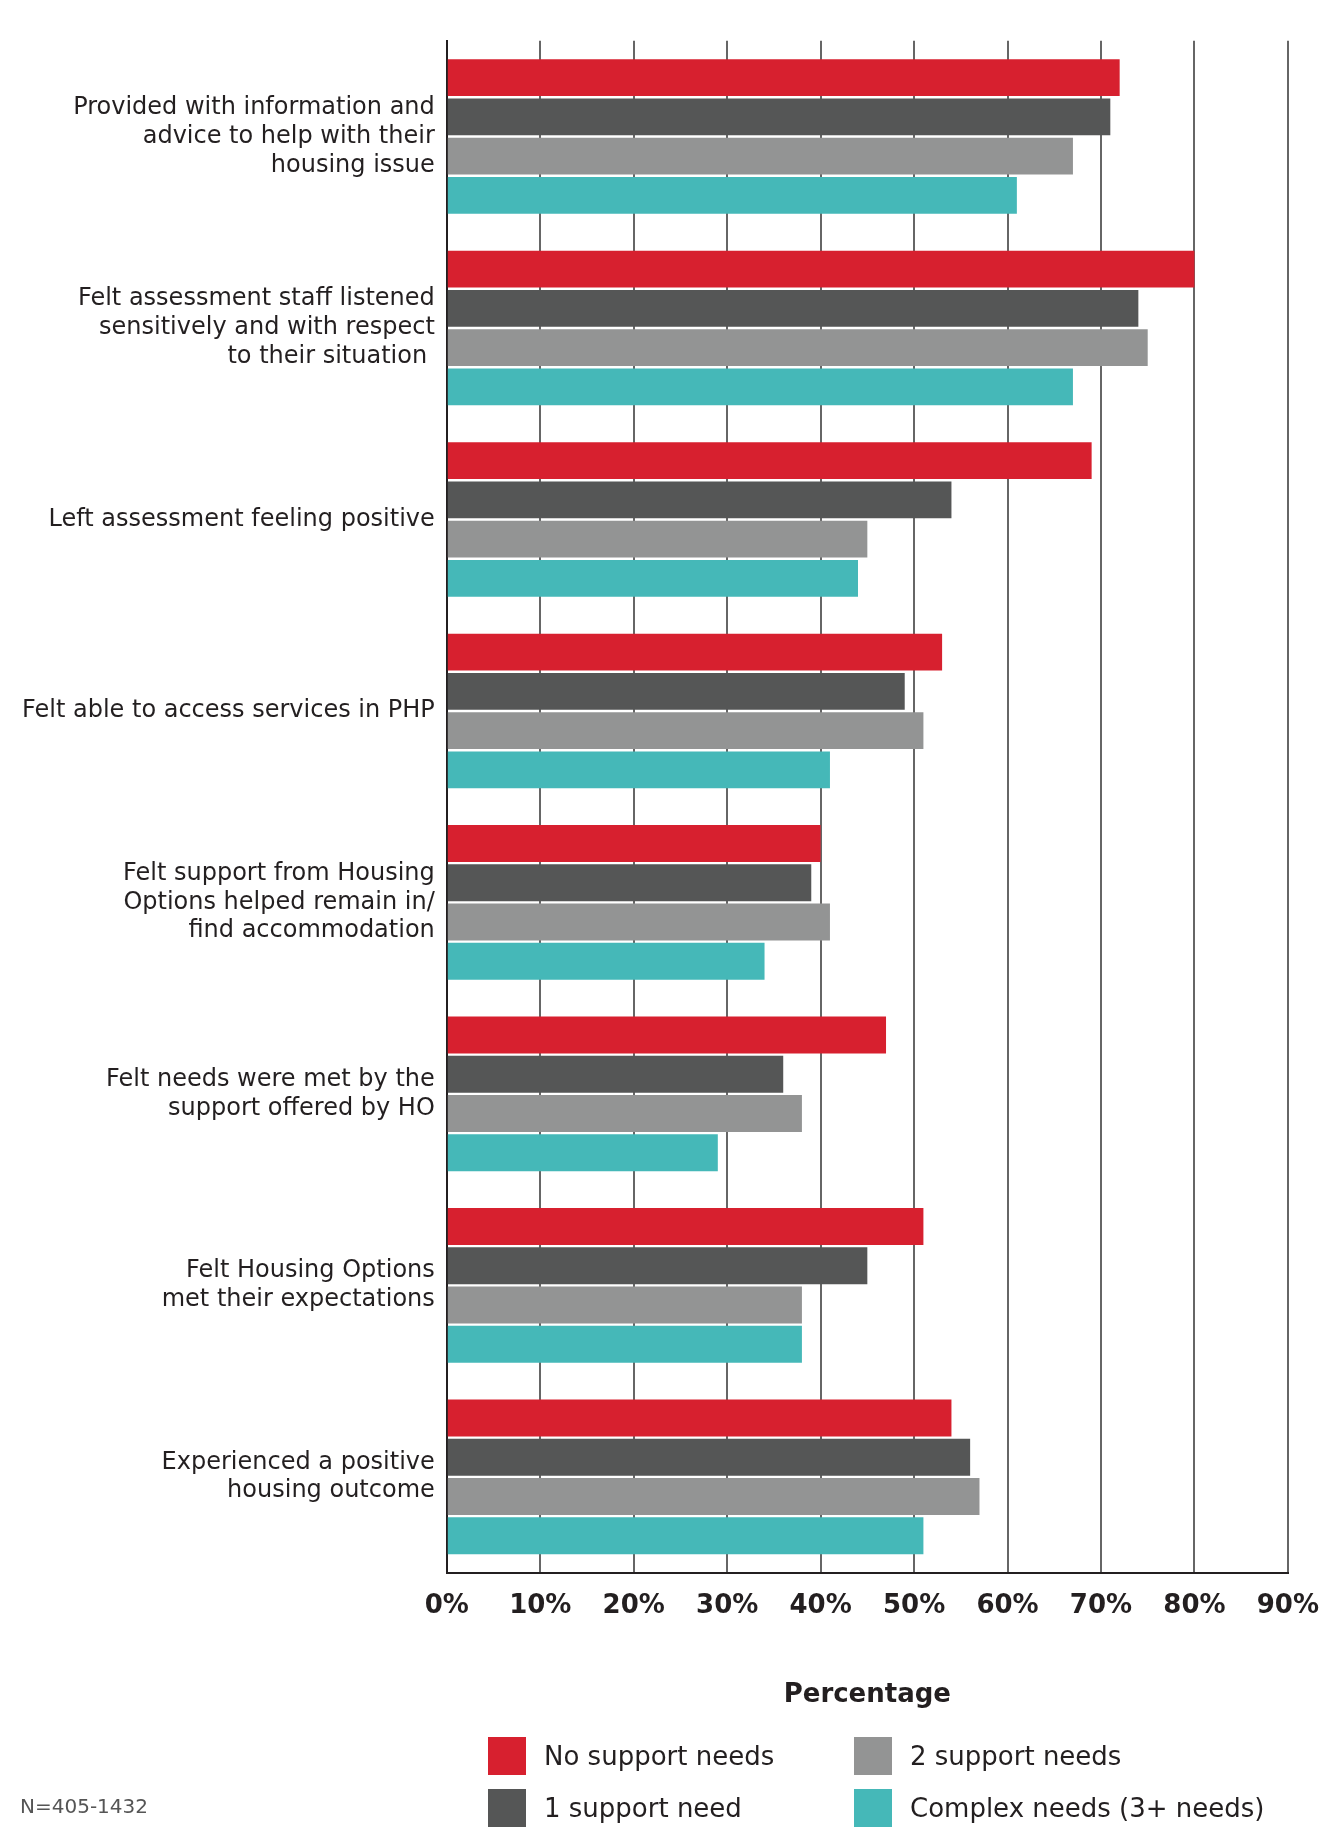 Image resolution: width=1337 pixels, height=1832 pixels. I want to click on y-tick-label: Felt needs were met by the support offered by HO, so click(270, 1092).